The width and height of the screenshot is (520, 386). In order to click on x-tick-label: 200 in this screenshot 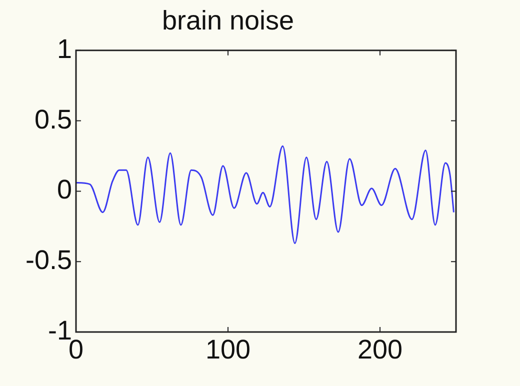, I will do `click(380, 349)`.